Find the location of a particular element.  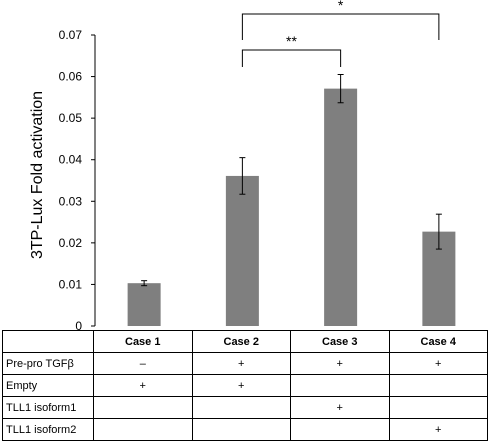

y-tick-label: 0 is located at coordinates (78, 324).